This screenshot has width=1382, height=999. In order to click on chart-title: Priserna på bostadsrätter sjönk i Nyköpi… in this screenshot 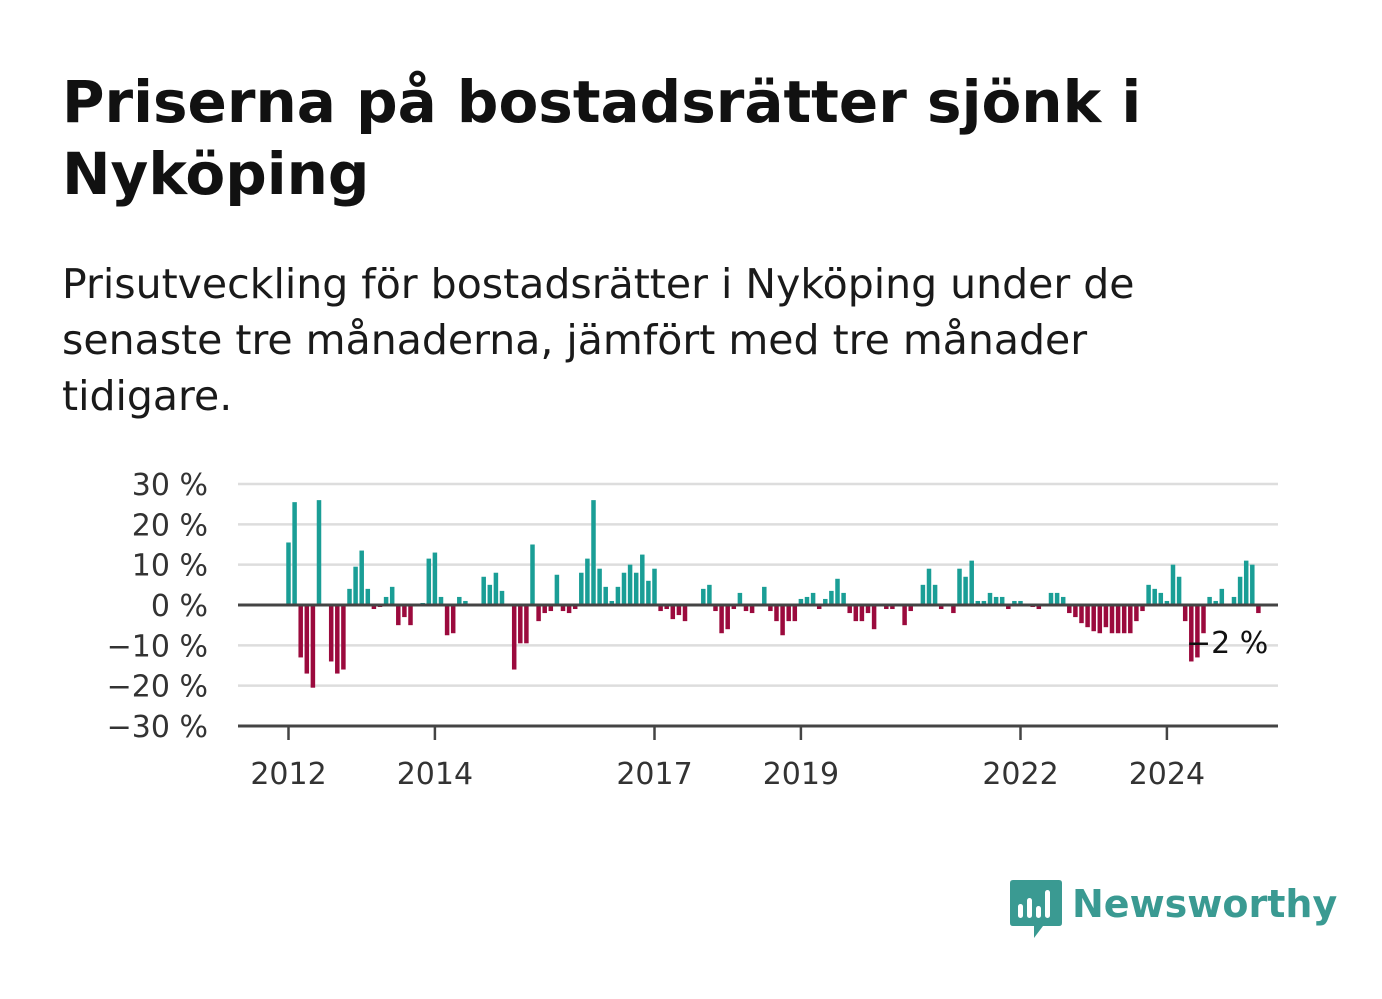, I will do `click(602, 138)`.